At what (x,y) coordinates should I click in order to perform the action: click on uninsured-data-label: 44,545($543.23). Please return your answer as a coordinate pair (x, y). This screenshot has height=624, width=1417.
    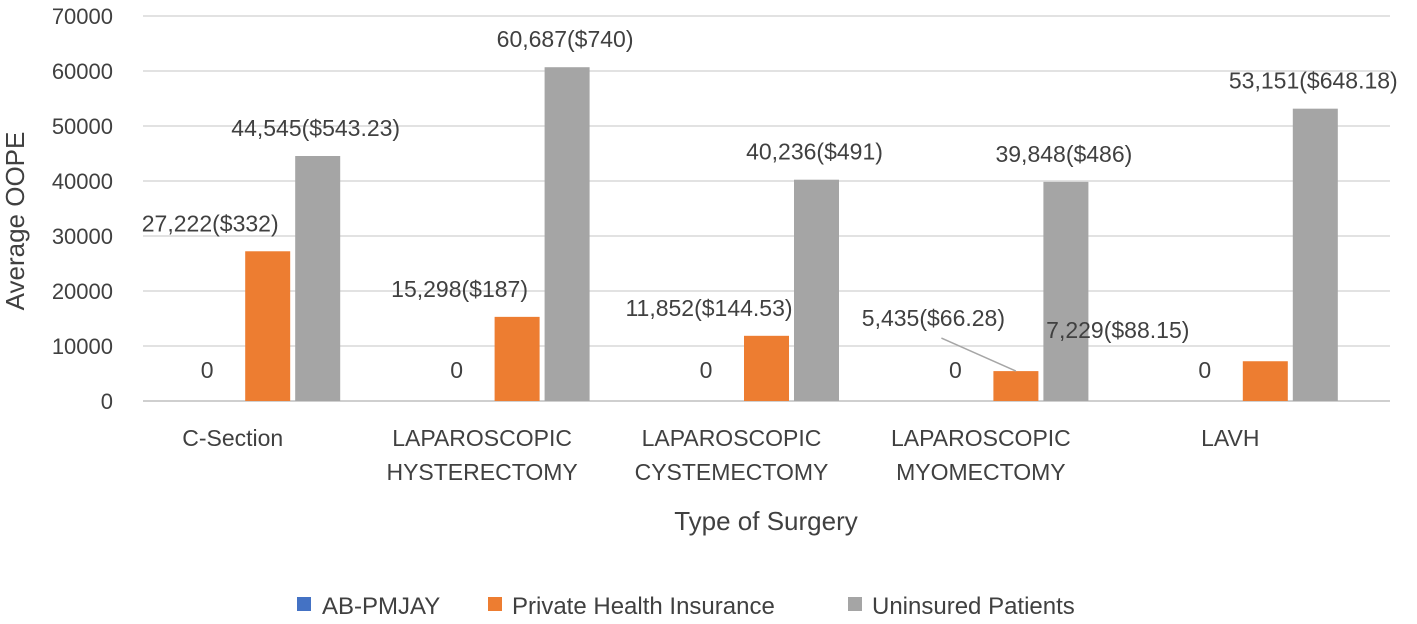
    Looking at the image, I should click on (315, 128).